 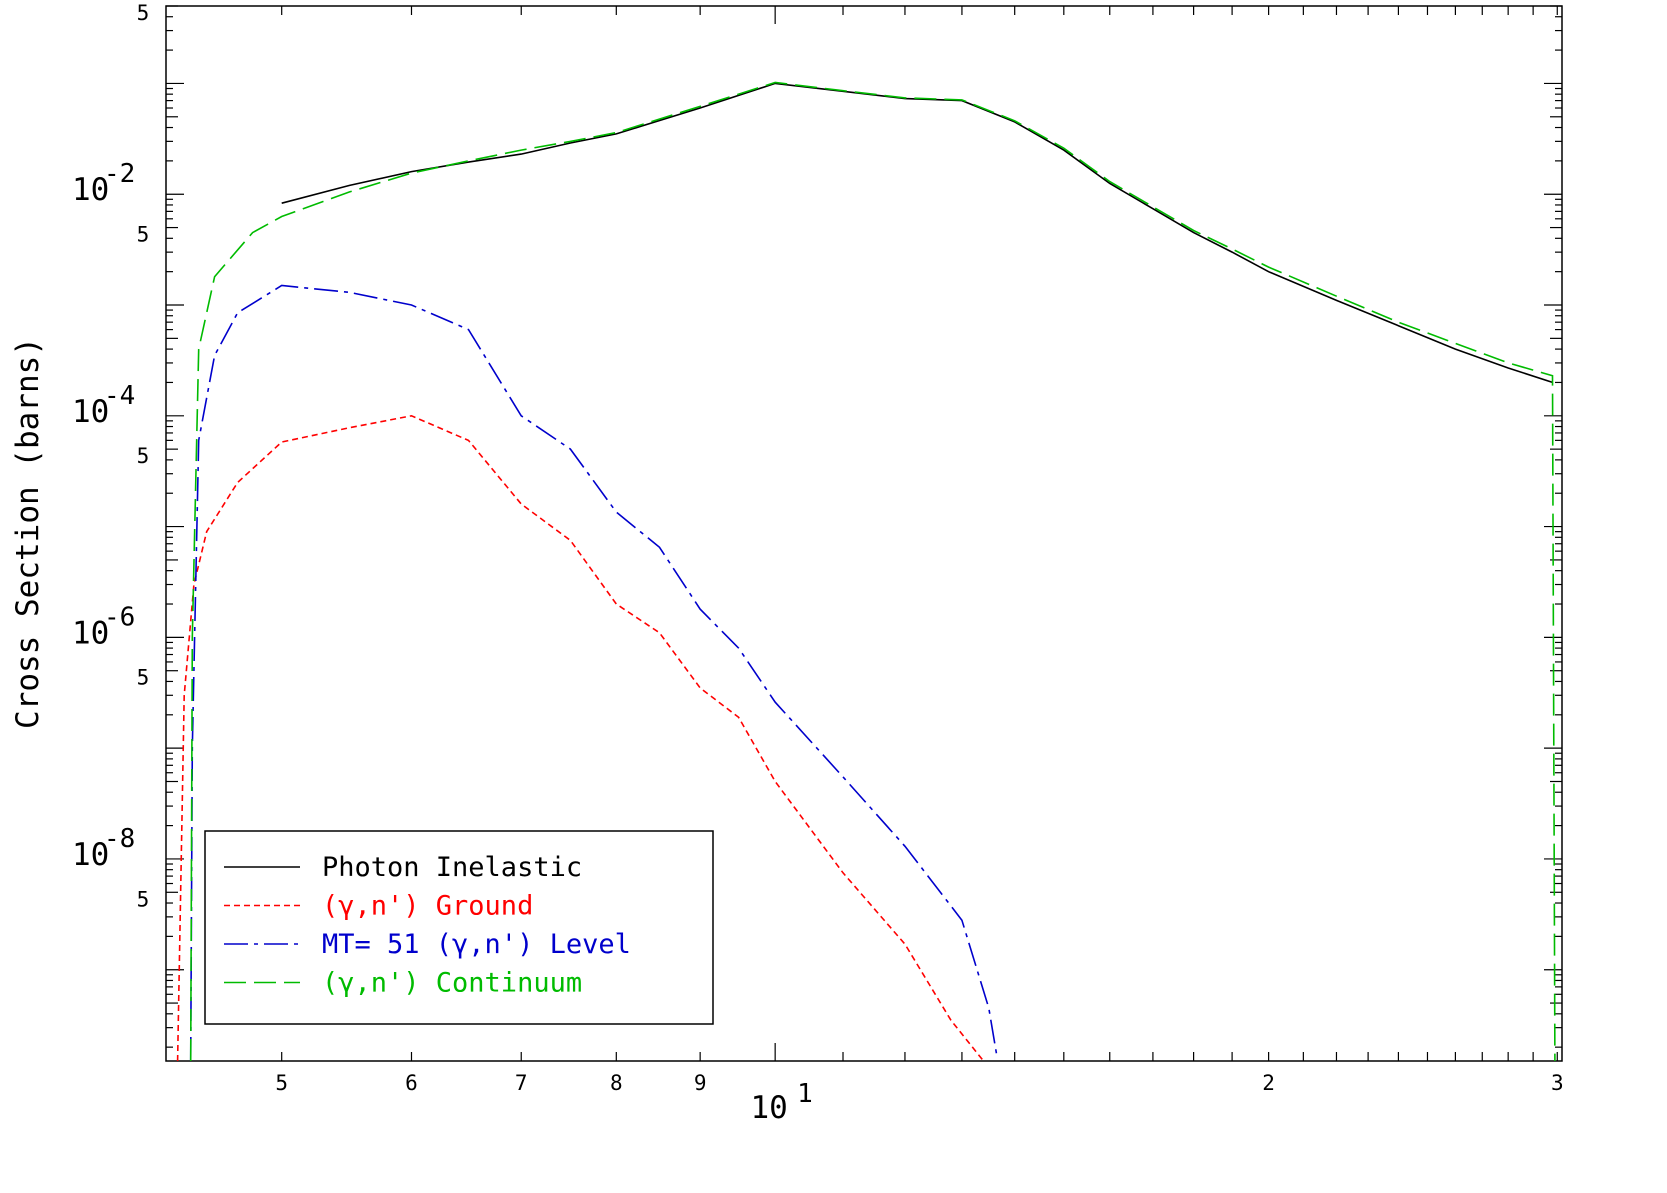 What do you see at coordinates (143, 899) in the screenshot?
I see `y-tick-label-4: 5` at bounding box center [143, 899].